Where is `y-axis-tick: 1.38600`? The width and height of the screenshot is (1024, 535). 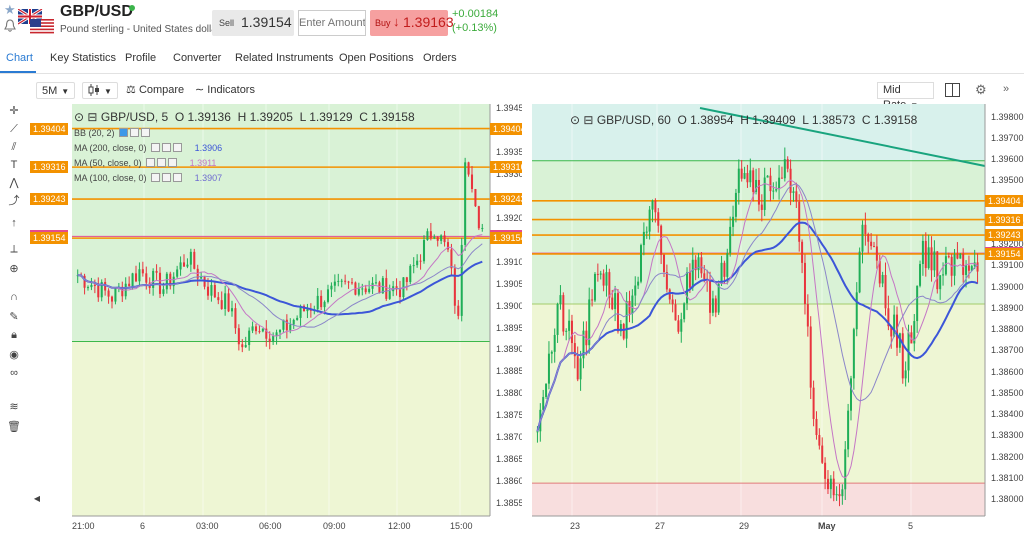
y-axis-tick: 1.38600 is located at coordinates (510, 480).